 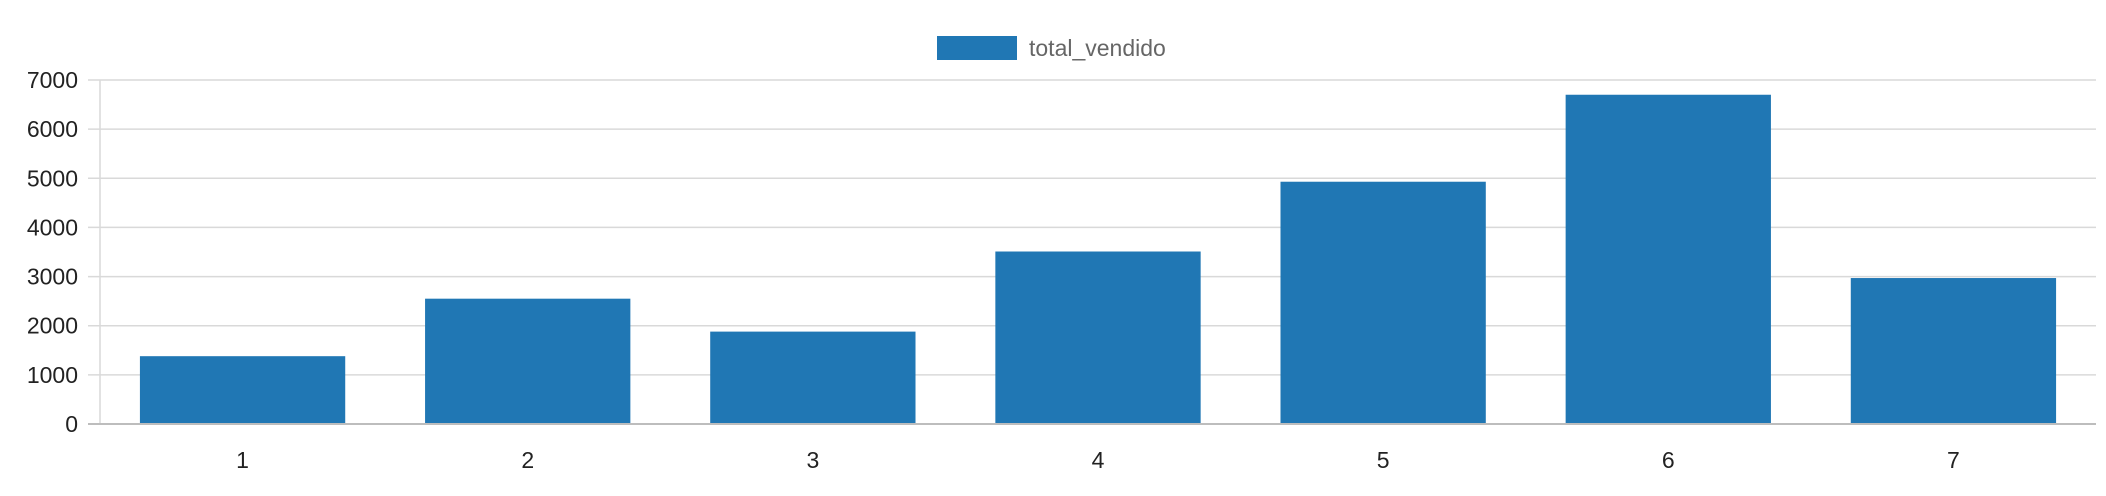 What do you see at coordinates (52, 80) in the screenshot?
I see `y-tick-label: 7000` at bounding box center [52, 80].